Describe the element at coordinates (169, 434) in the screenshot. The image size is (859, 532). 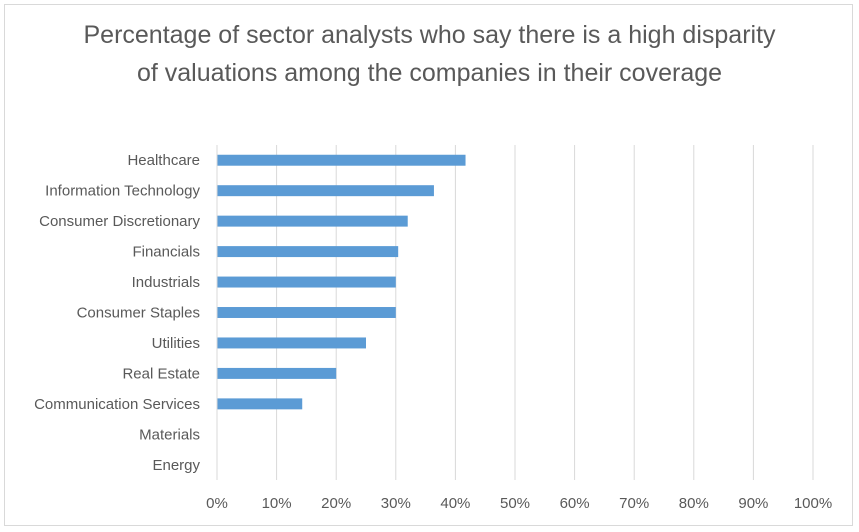
I see `category-label: Materials` at that location.